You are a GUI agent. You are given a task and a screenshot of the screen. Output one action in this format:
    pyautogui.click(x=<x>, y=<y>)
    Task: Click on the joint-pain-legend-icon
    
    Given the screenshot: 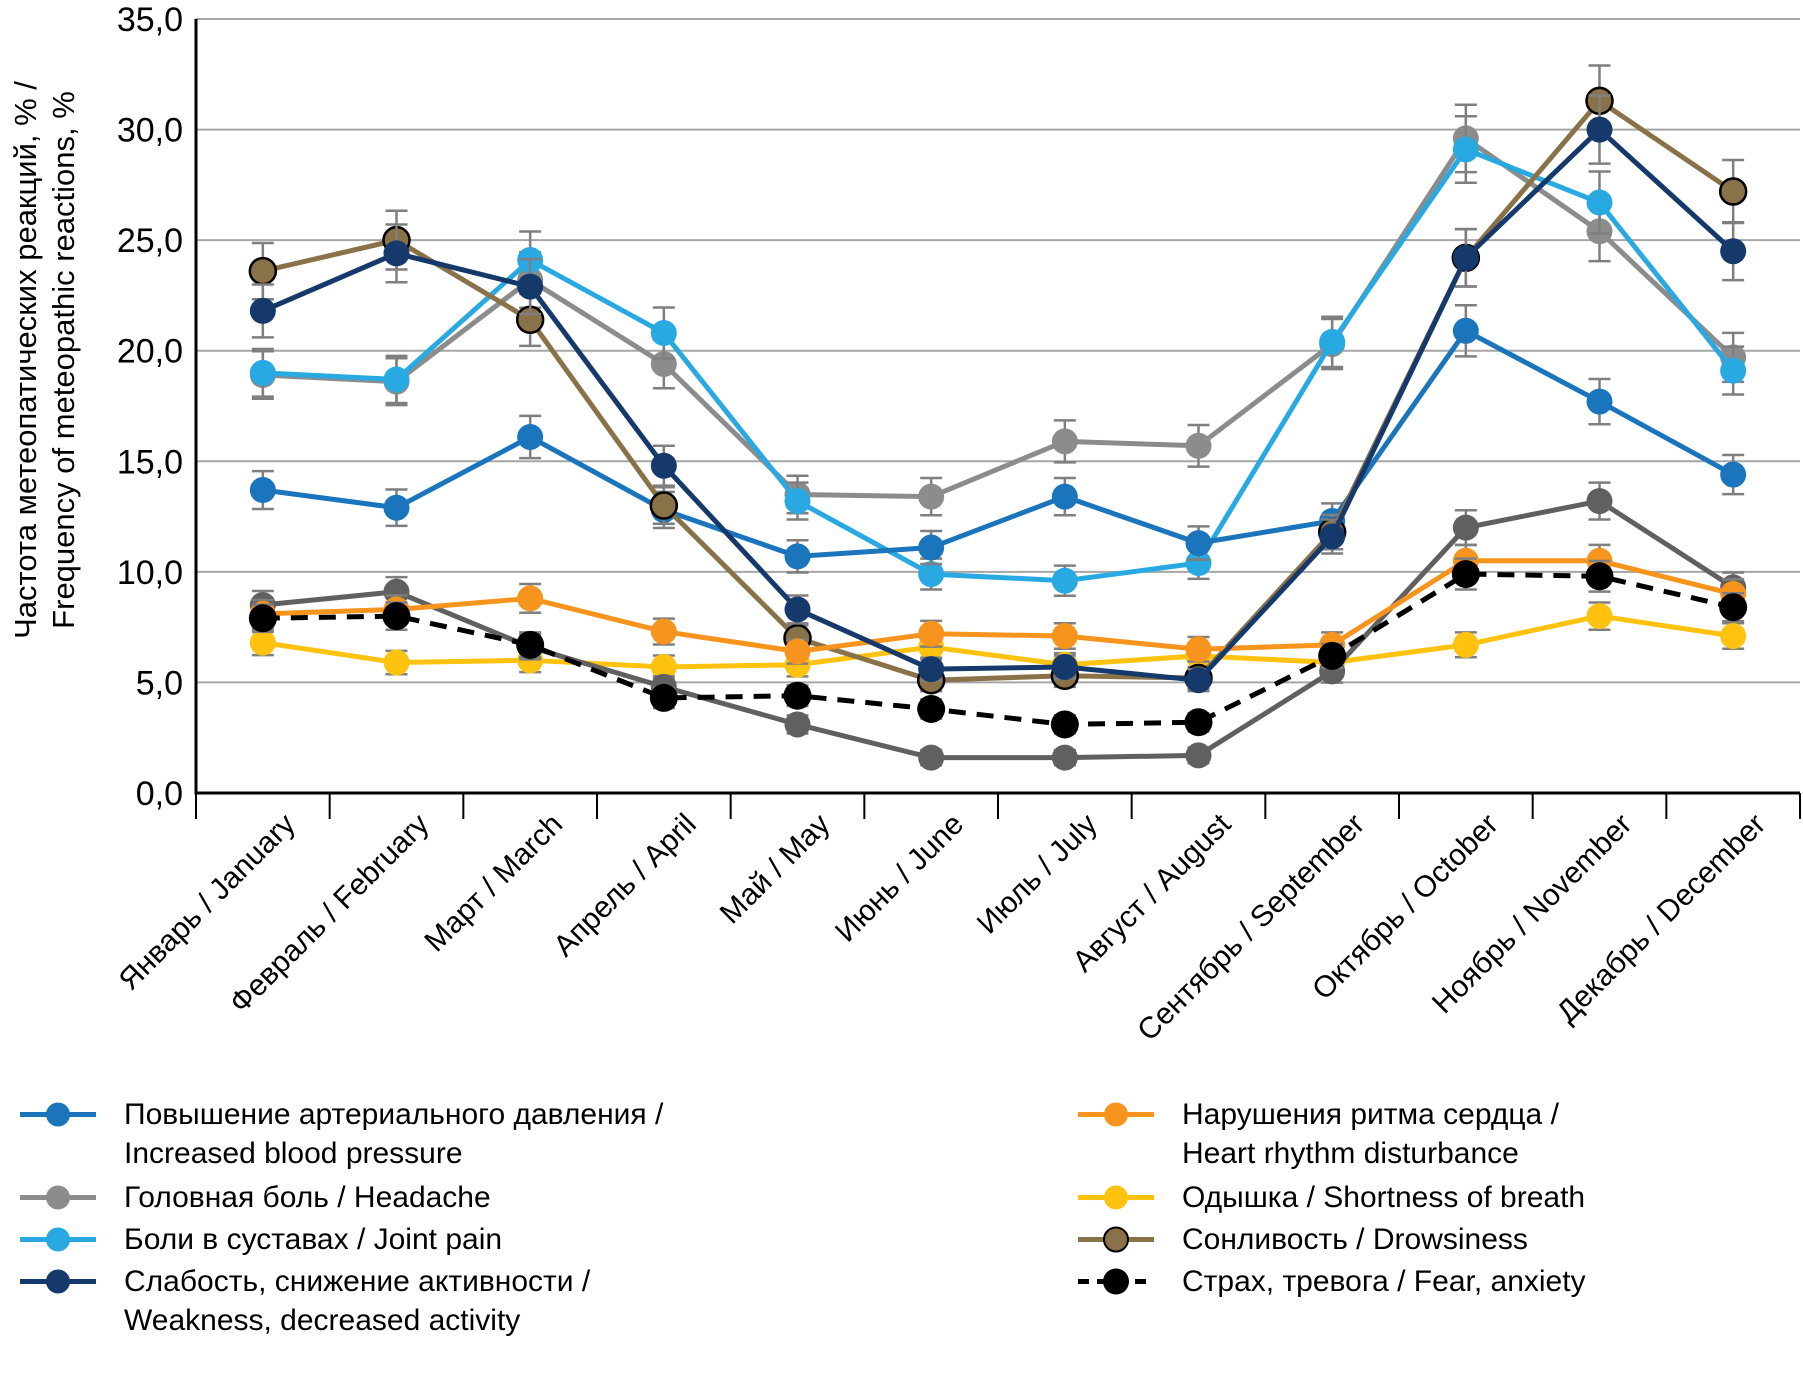 What is the action you would take?
    pyautogui.click(x=58, y=1239)
    